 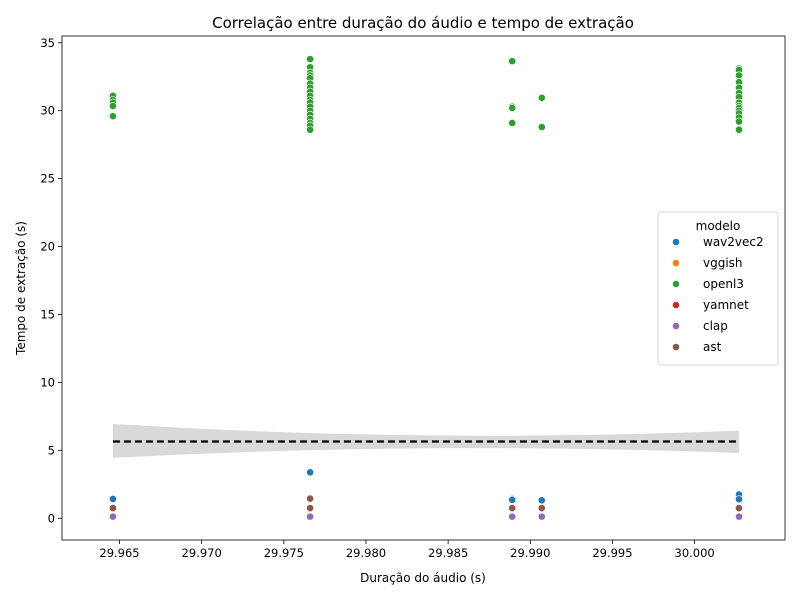 What do you see at coordinates (51, 518) in the screenshot?
I see `y-tick-label: 0` at bounding box center [51, 518].